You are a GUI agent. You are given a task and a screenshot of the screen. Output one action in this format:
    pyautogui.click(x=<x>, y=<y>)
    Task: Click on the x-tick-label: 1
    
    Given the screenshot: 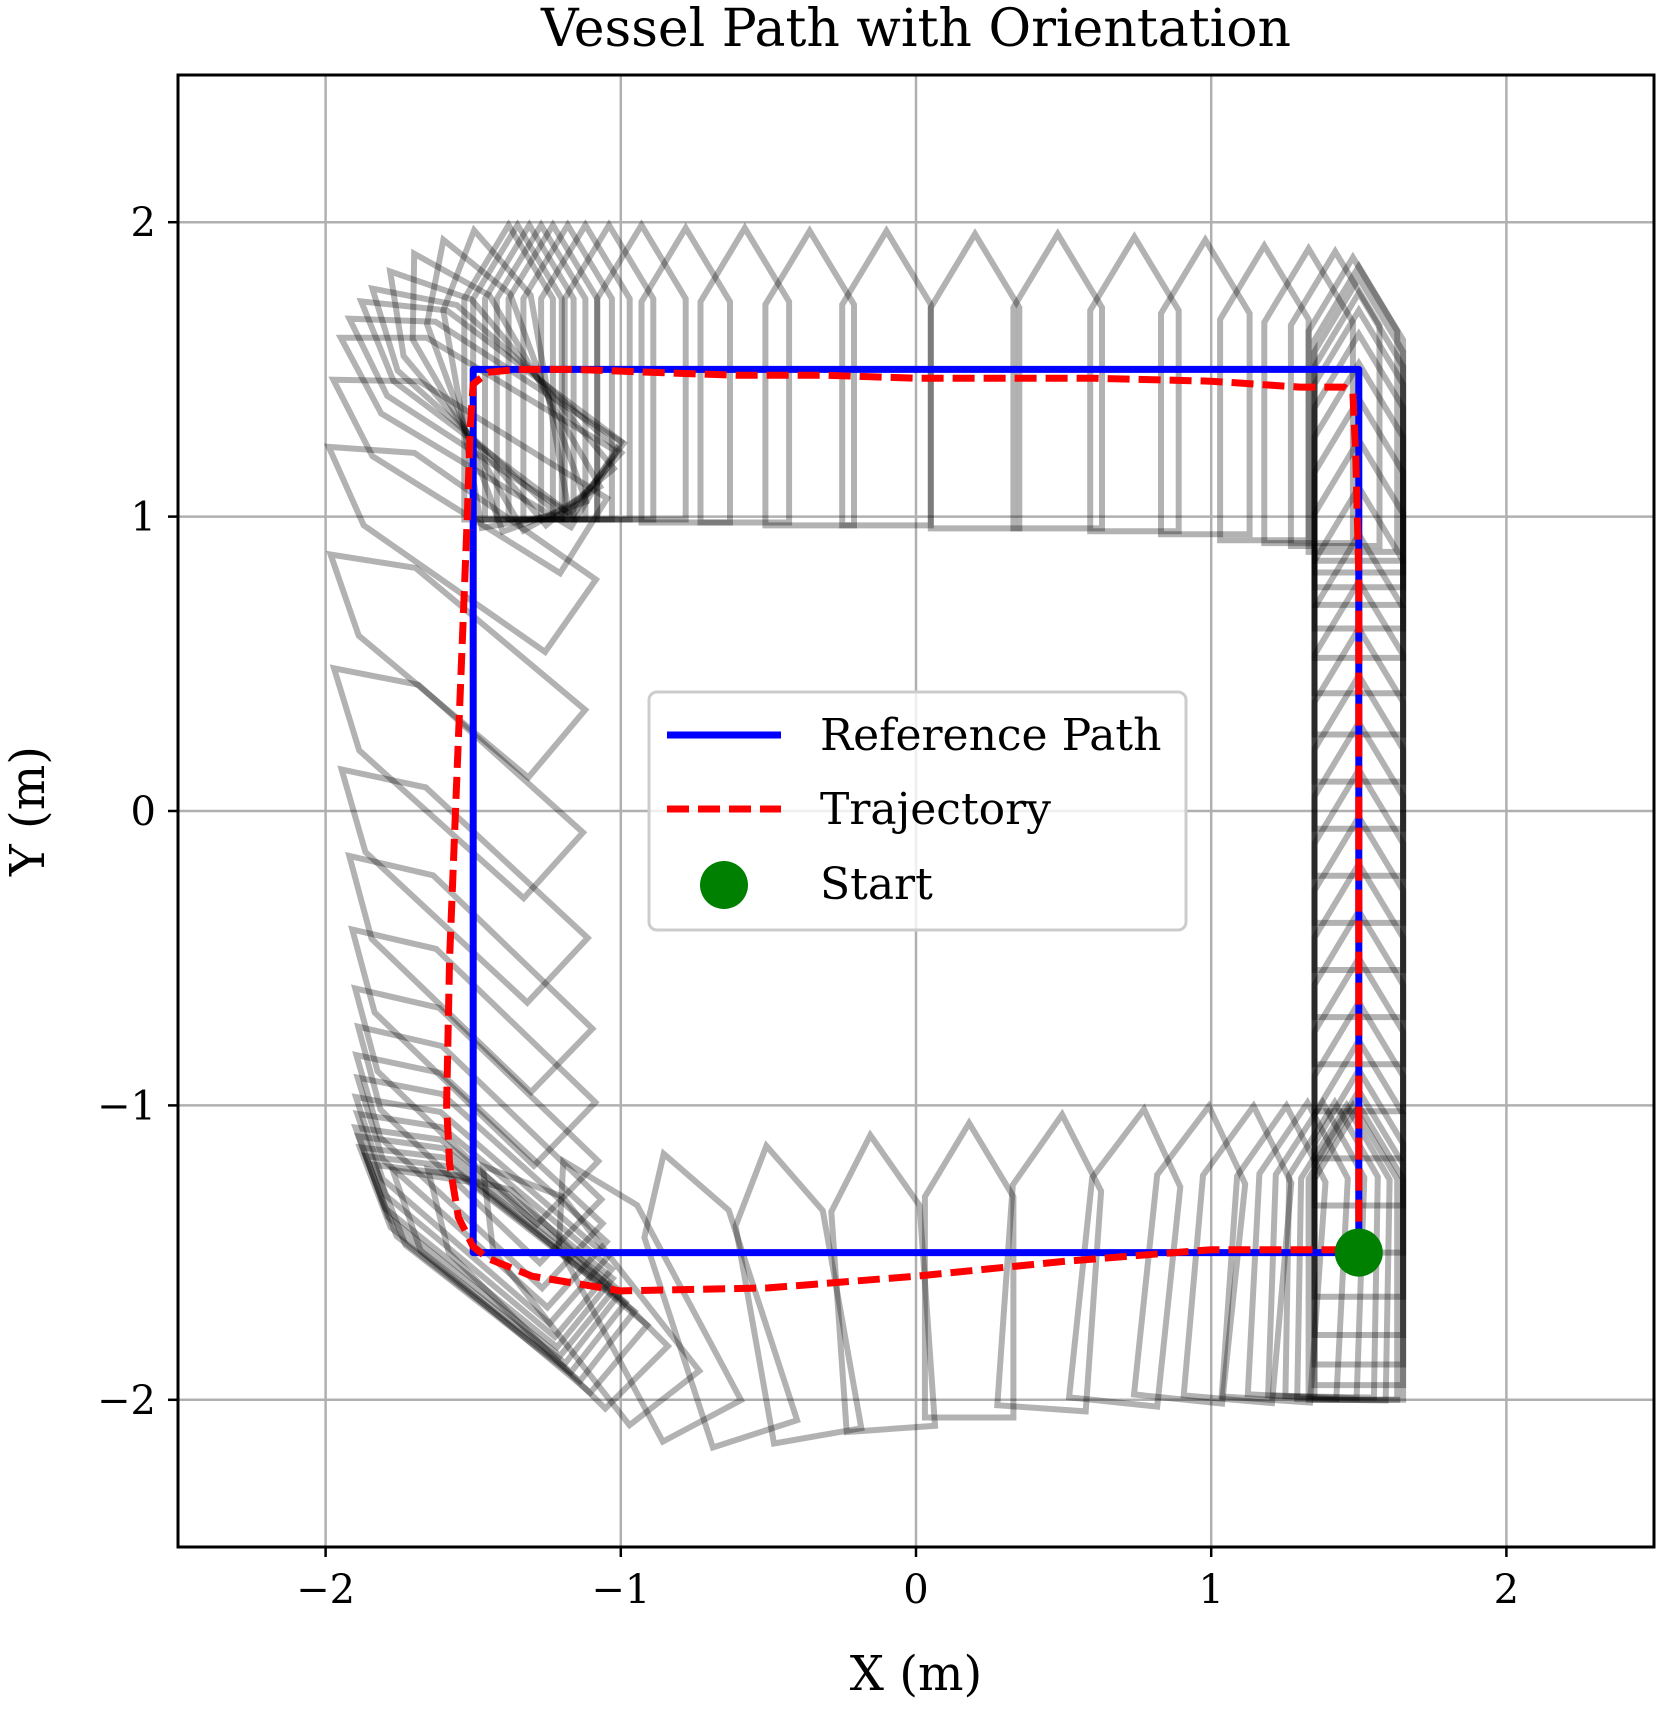 What is the action you would take?
    pyautogui.click(x=1210, y=1590)
    